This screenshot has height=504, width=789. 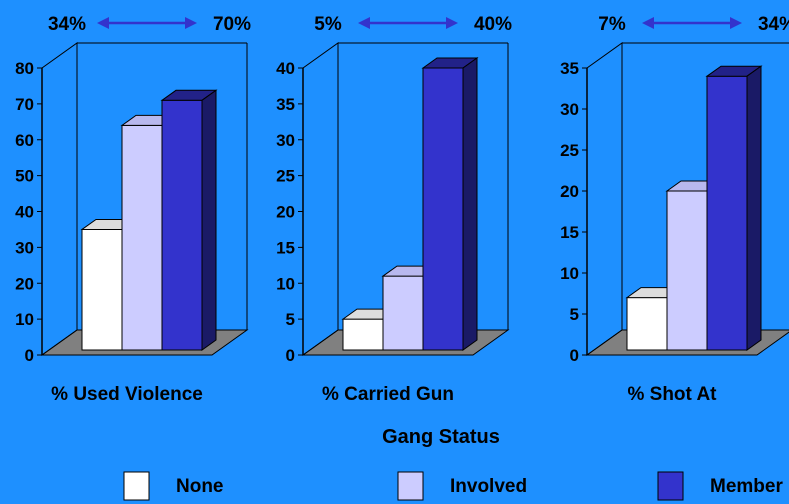 I want to click on legend-item-member: Member, so click(x=720, y=486).